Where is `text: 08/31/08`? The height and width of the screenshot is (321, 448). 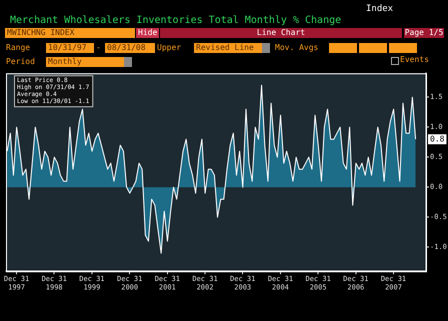 text: 08/31/08 is located at coordinates (130, 48).